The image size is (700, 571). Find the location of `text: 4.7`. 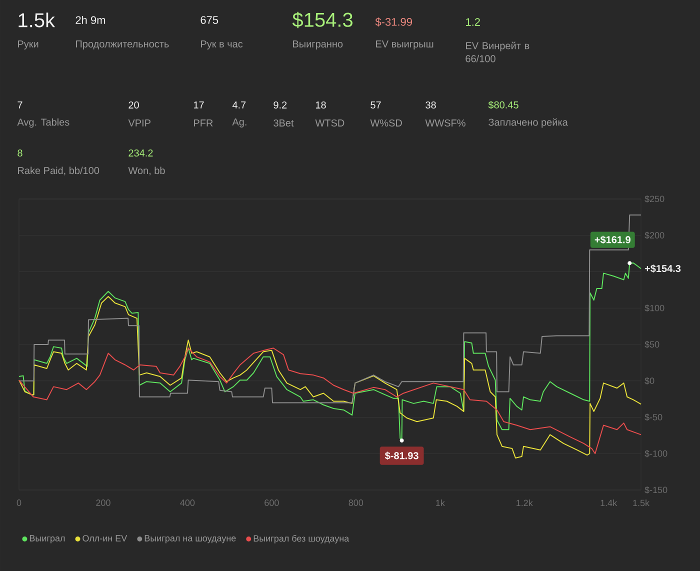

text: 4.7 is located at coordinates (239, 105).